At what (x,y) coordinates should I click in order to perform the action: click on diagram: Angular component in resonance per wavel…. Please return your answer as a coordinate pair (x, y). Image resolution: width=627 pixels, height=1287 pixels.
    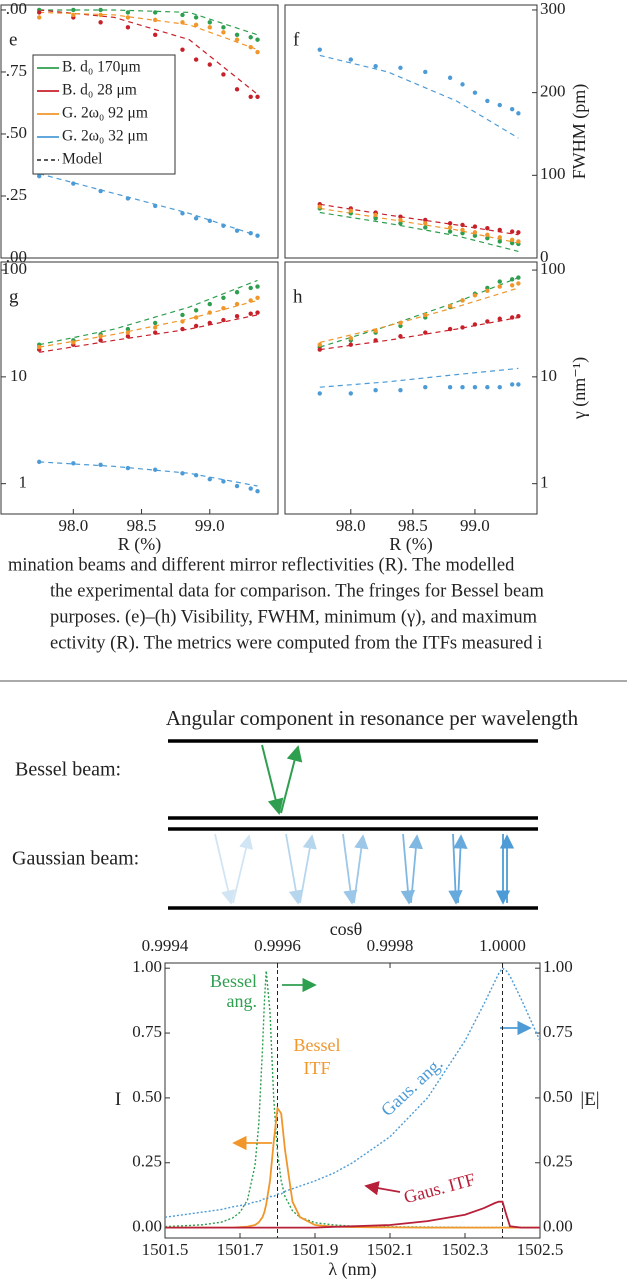
    Looking at the image, I should click on (295, 808).